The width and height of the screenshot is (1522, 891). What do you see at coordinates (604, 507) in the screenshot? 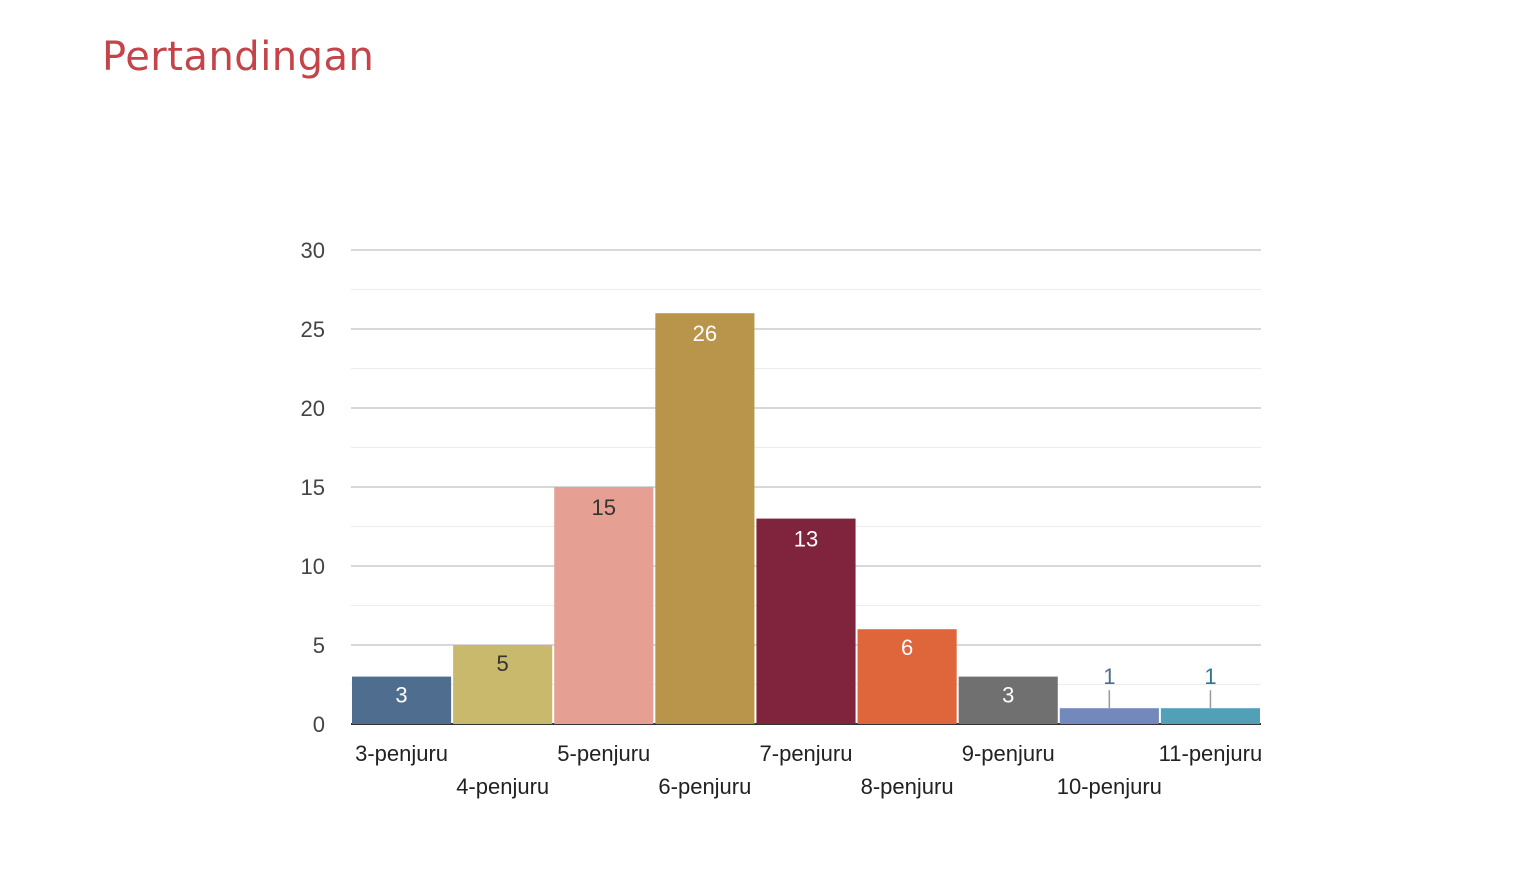
I see `data-label-5-penjuru: 15` at bounding box center [604, 507].